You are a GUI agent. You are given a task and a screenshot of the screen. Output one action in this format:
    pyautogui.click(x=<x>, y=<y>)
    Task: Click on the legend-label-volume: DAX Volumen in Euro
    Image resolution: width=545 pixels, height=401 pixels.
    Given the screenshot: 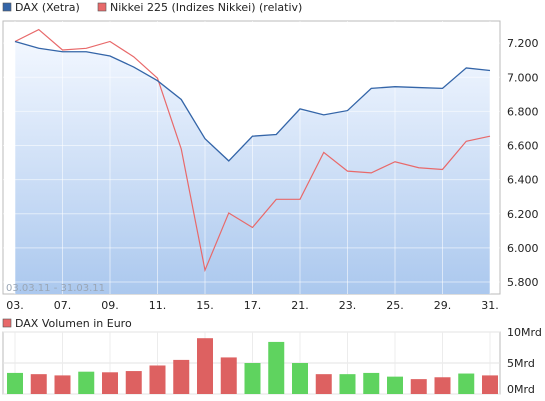 What is the action you would take?
    pyautogui.click(x=73, y=323)
    